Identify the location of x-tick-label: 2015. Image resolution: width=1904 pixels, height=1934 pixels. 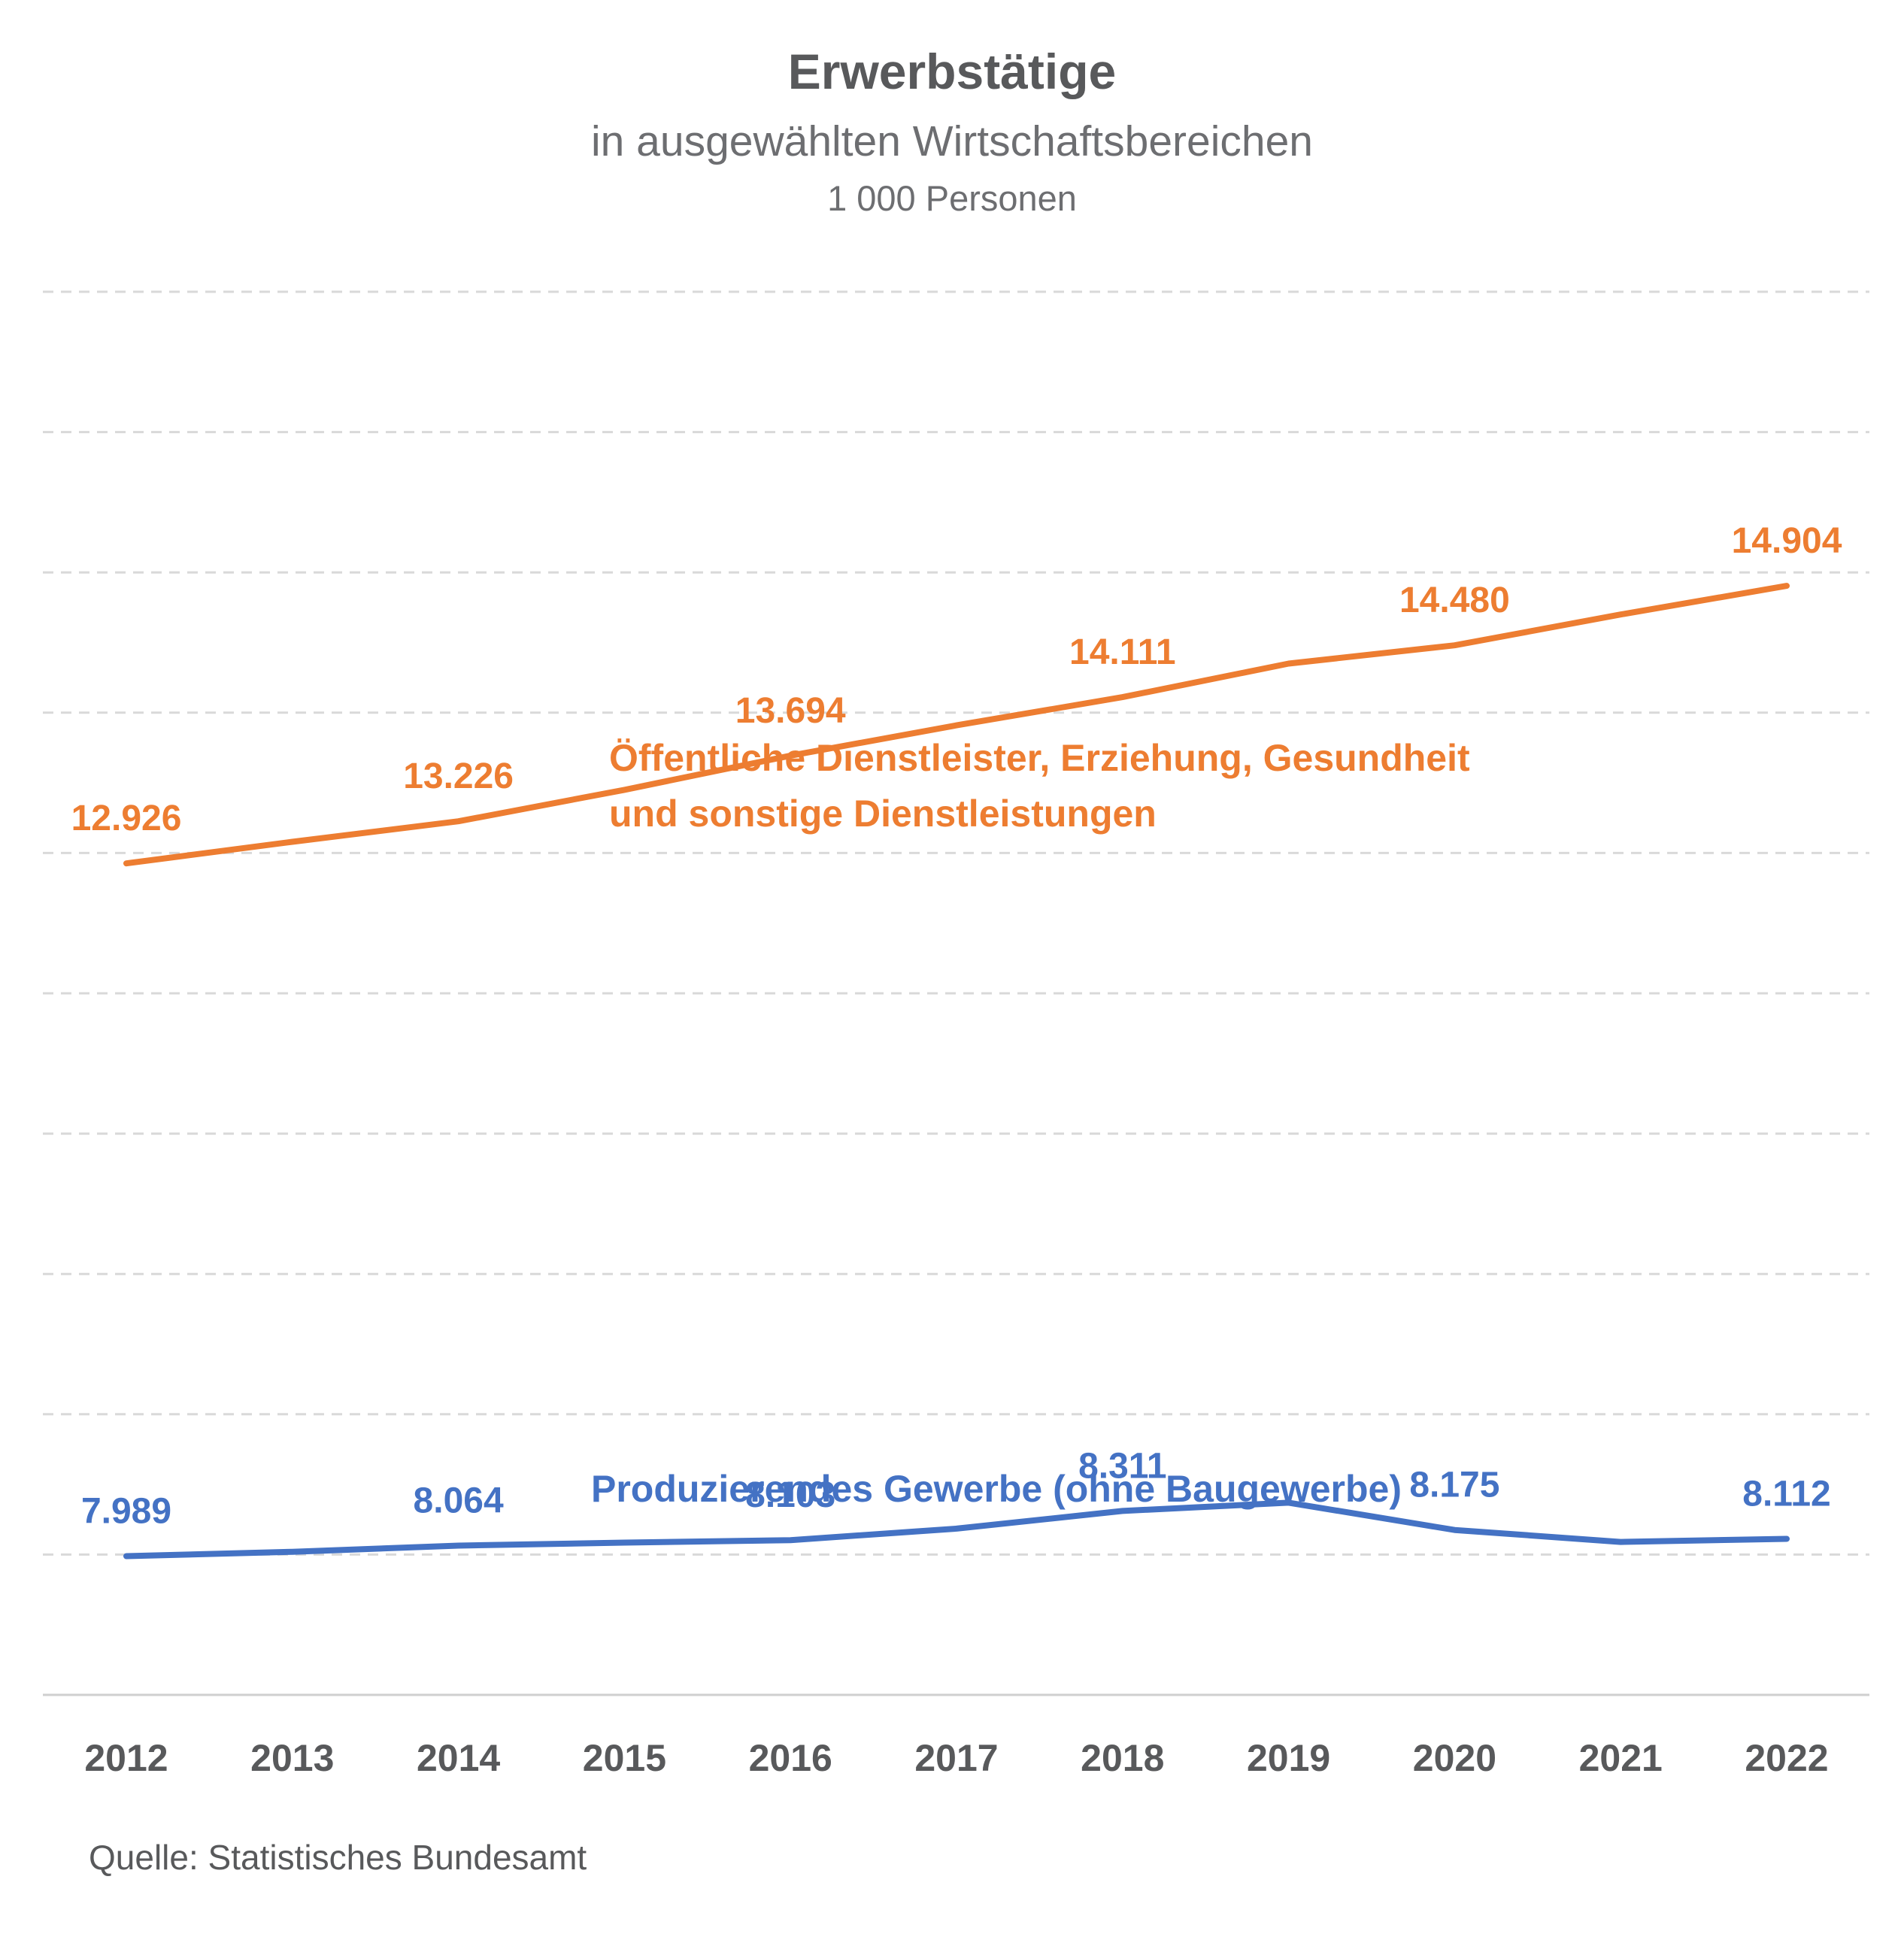
(624, 1758).